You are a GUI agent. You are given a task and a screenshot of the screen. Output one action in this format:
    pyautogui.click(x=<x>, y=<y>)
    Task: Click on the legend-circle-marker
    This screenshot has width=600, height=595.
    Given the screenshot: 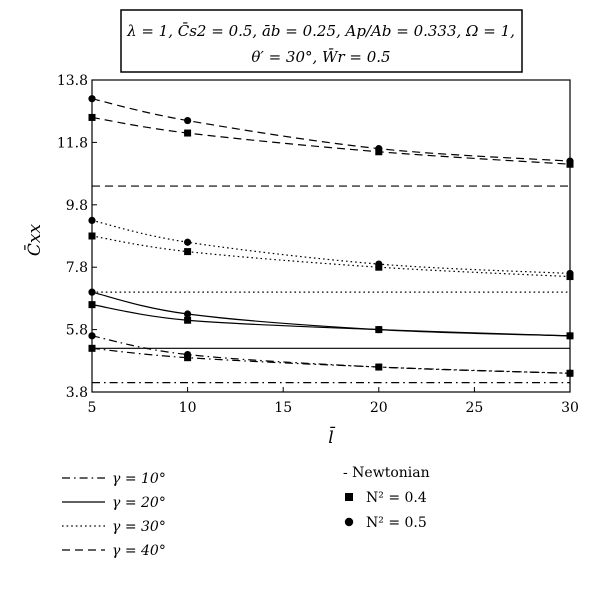 What is the action you would take?
    pyautogui.click(x=349, y=522)
    